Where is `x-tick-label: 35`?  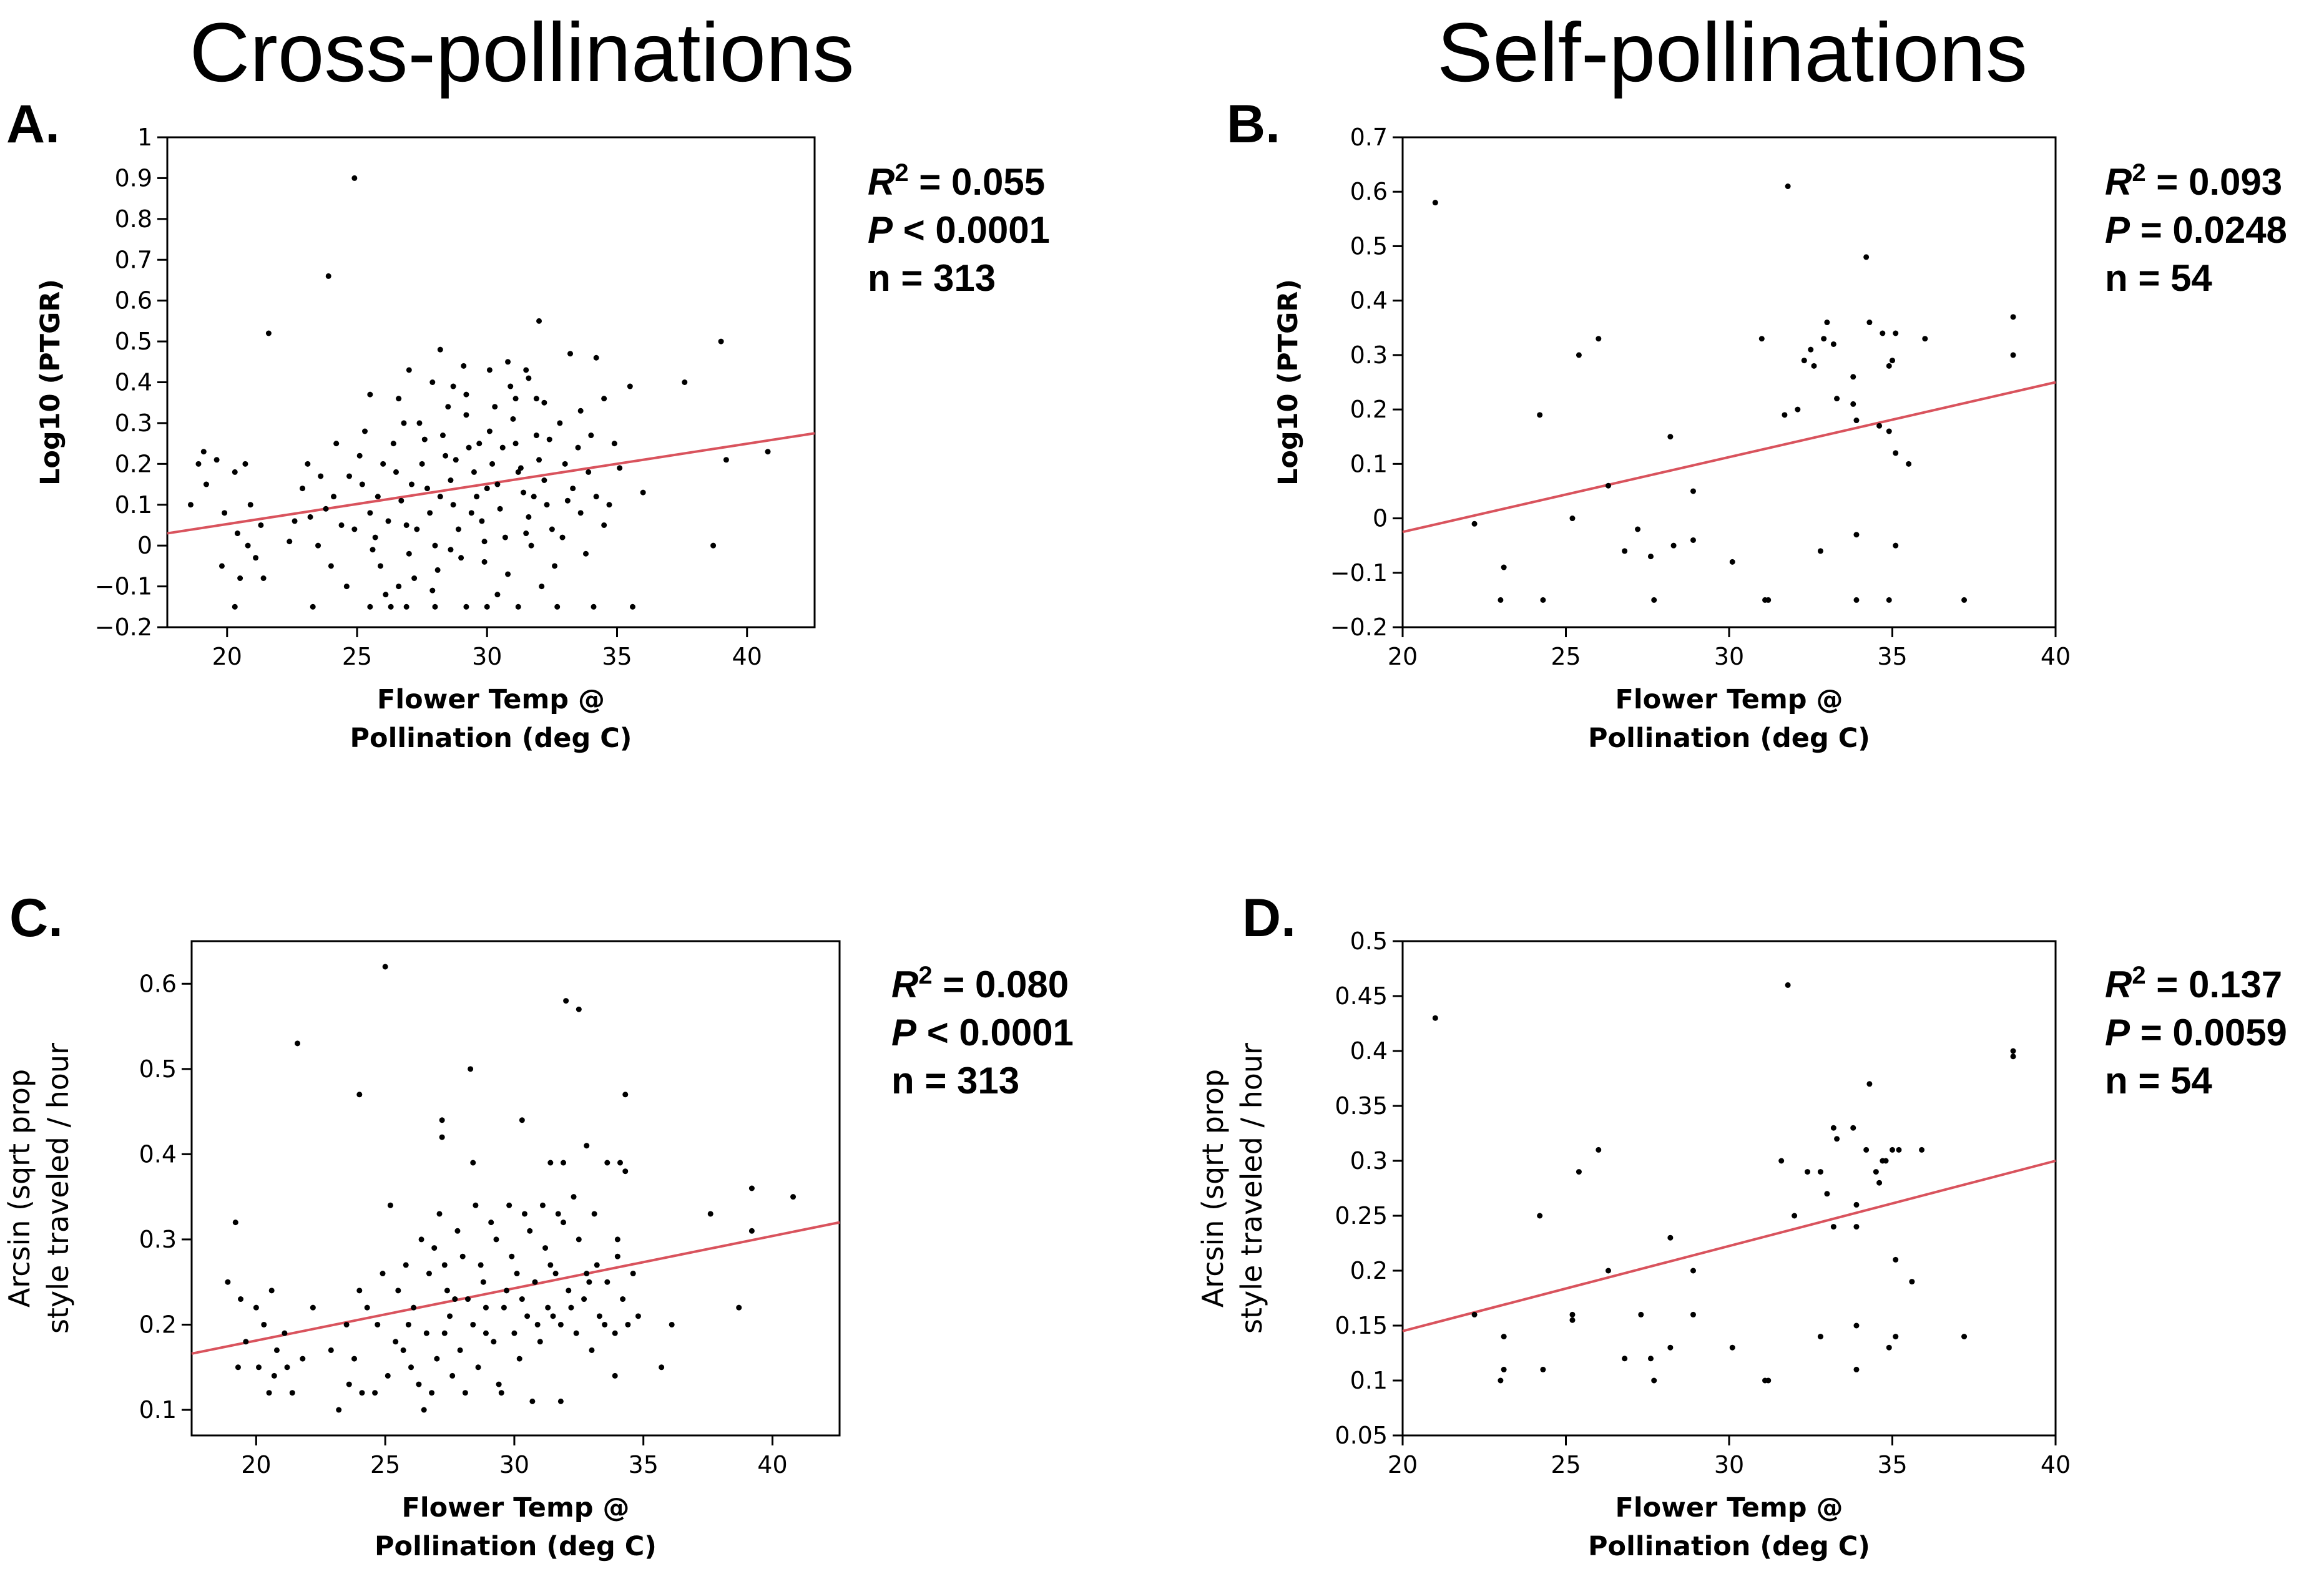
x-tick-label: 35 is located at coordinates (644, 1465).